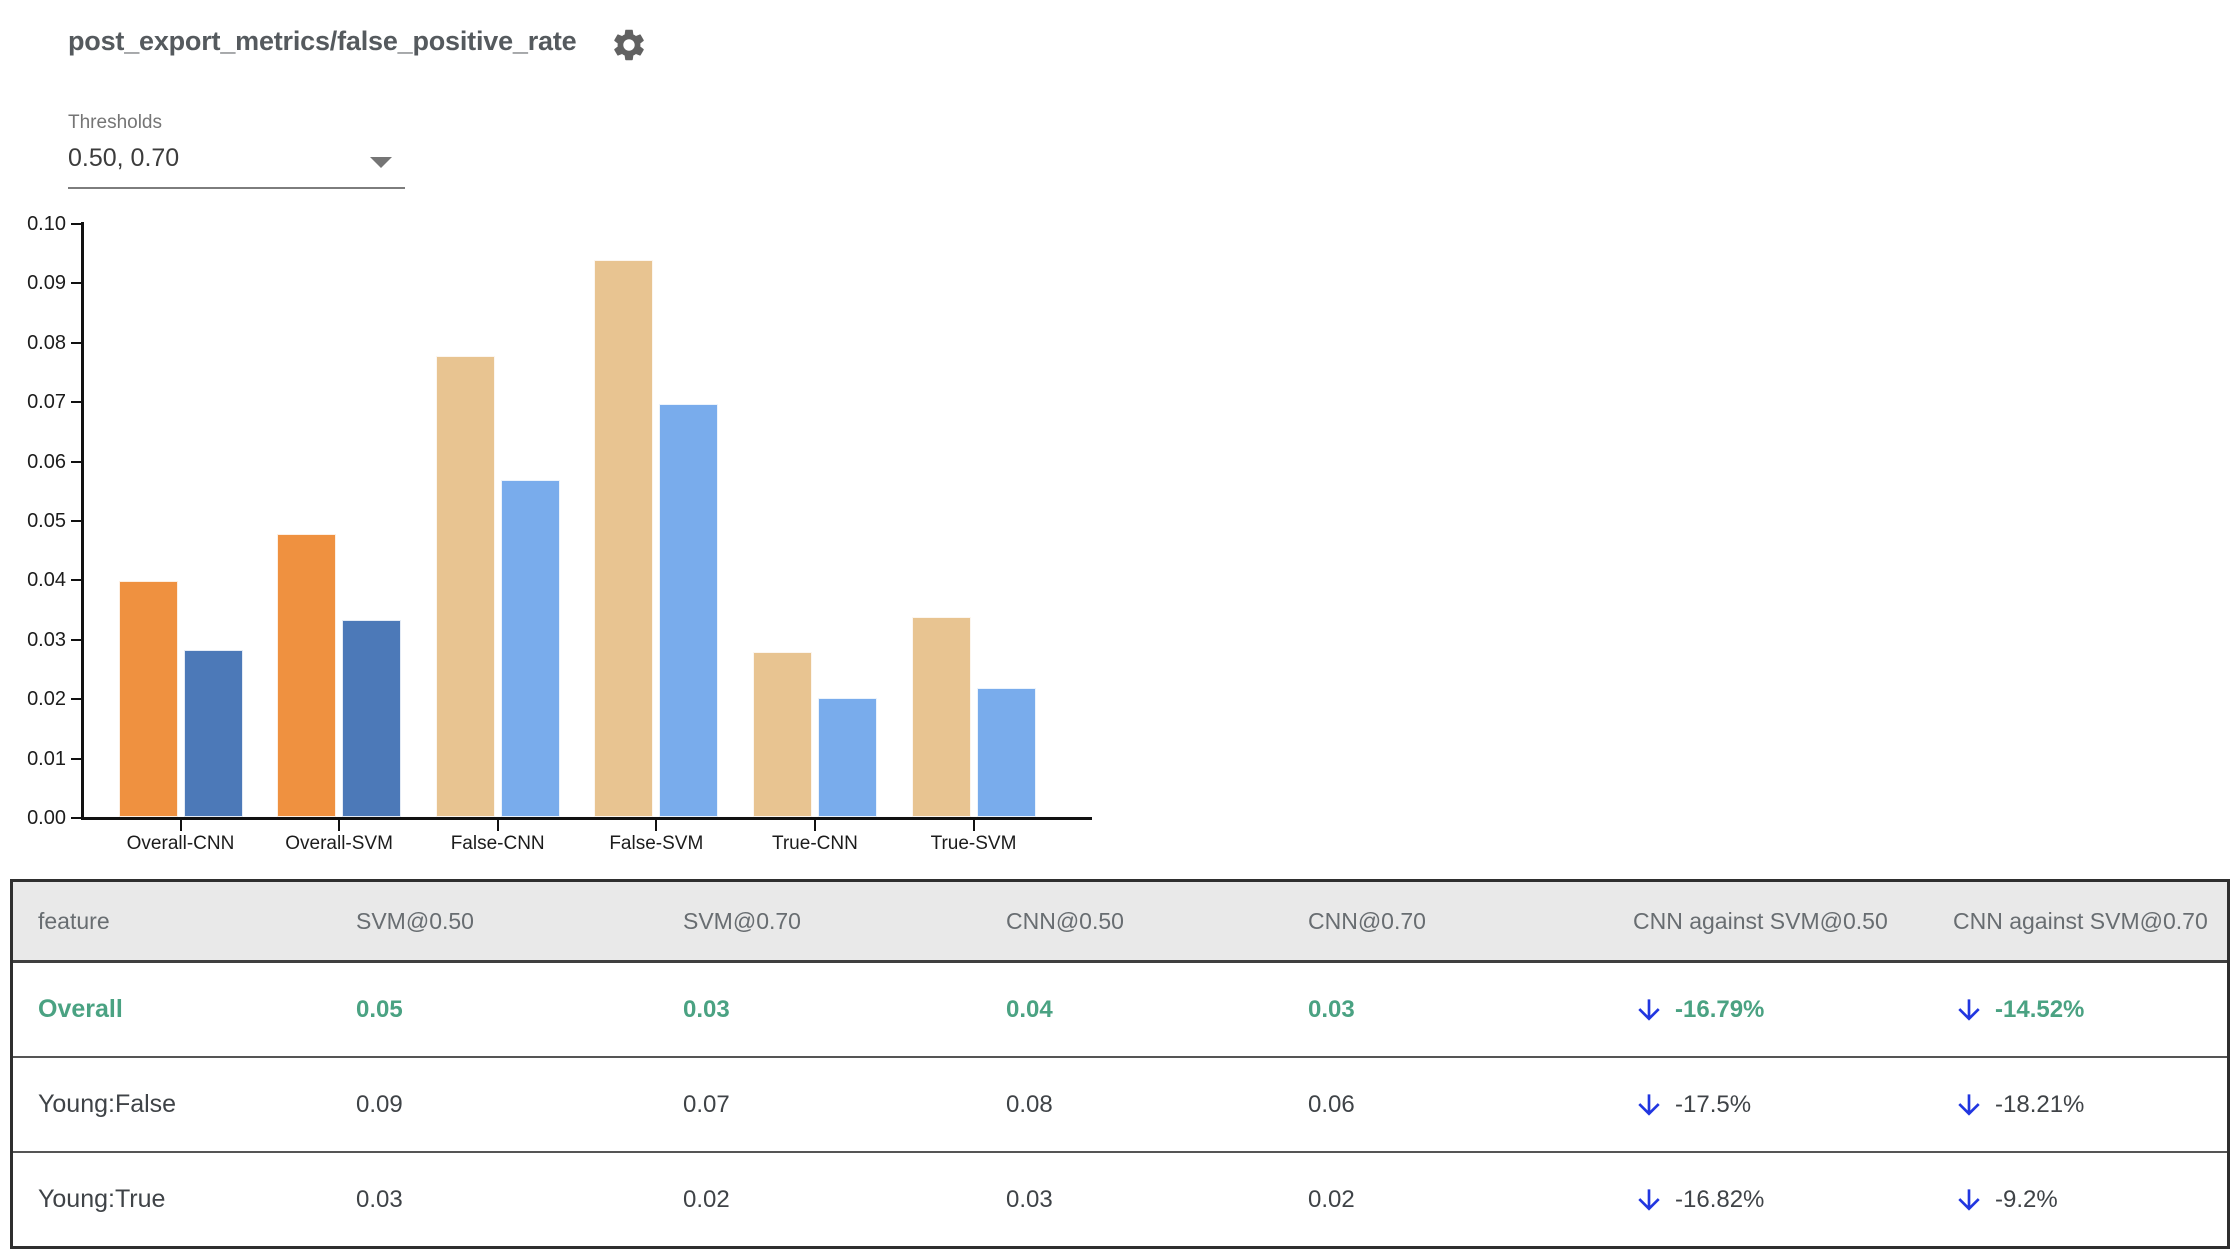 The height and width of the screenshot is (1258, 2236). What do you see at coordinates (46, 224) in the screenshot?
I see `y-axis-tick-label: 0.10` at bounding box center [46, 224].